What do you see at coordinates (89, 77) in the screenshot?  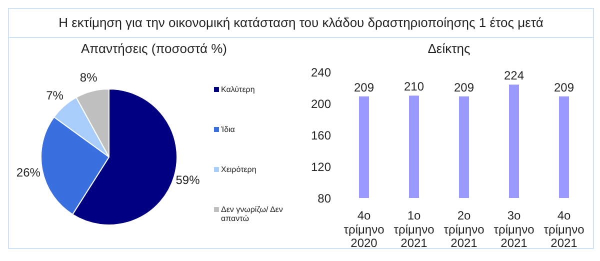 I see `data-label: 8%` at bounding box center [89, 77].